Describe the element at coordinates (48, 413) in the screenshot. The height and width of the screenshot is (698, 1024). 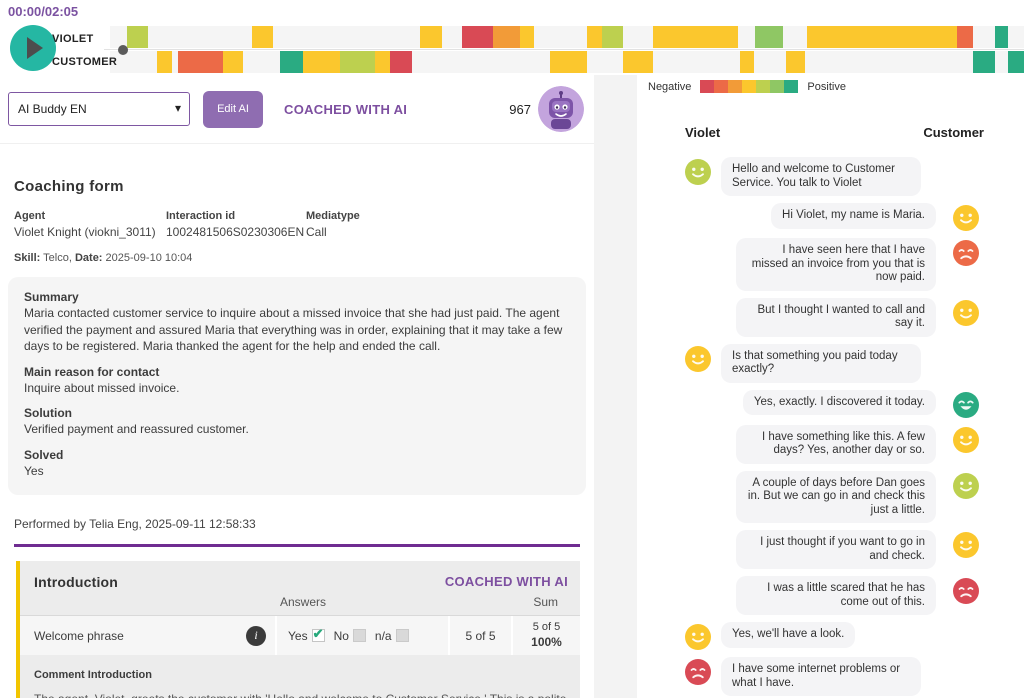
I see `summary-section-label: Solution` at that location.